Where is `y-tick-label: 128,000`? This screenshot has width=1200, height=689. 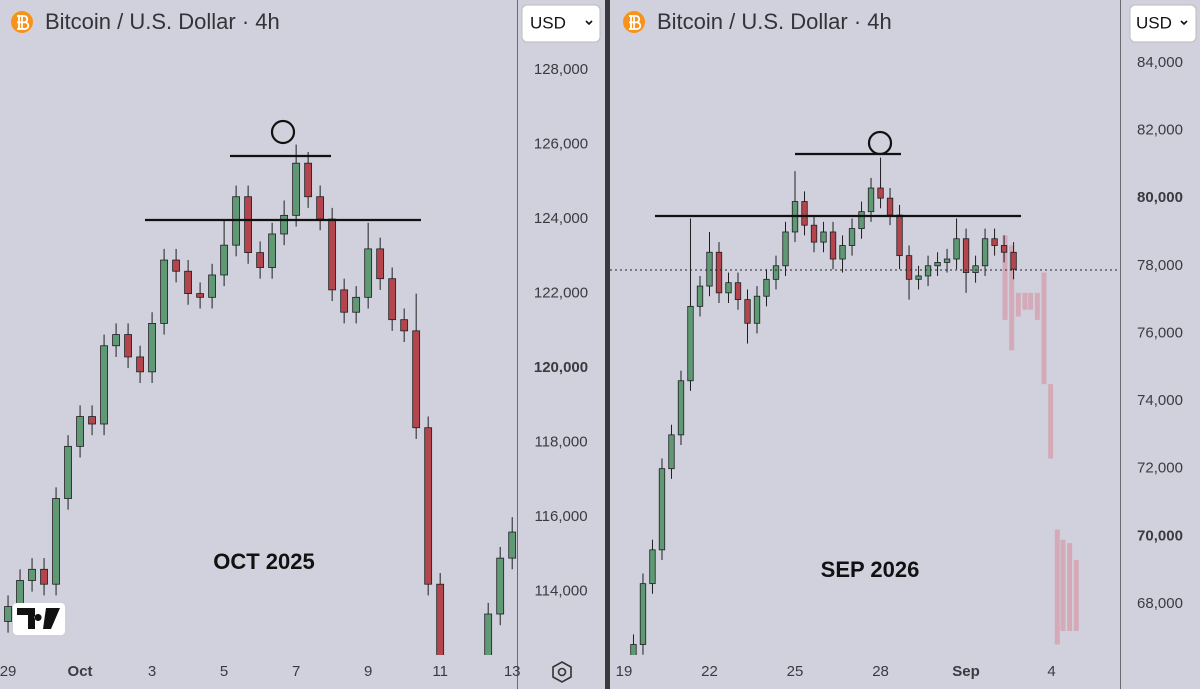 y-tick-label: 128,000 is located at coordinates (561, 69).